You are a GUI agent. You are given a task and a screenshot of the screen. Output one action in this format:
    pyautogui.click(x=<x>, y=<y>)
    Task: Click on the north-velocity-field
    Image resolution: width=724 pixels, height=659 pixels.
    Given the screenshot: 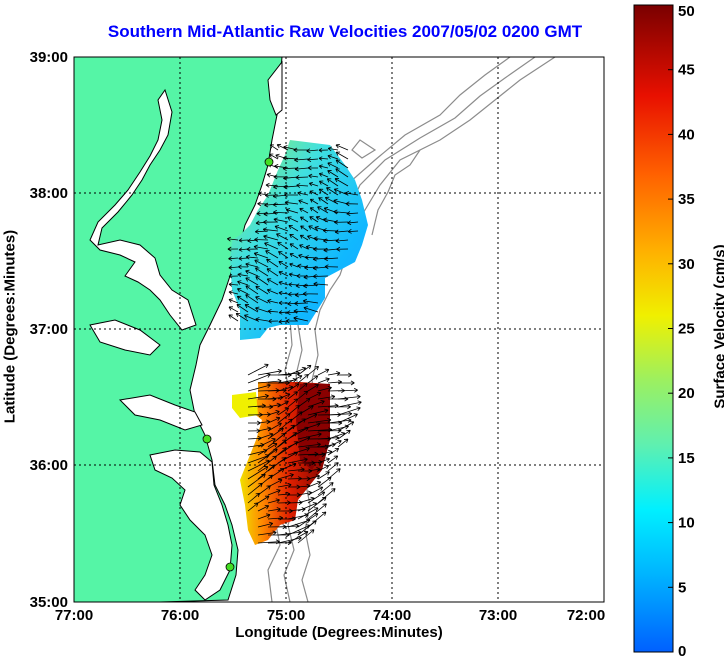 What is the action you would take?
    pyautogui.click(x=299, y=240)
    